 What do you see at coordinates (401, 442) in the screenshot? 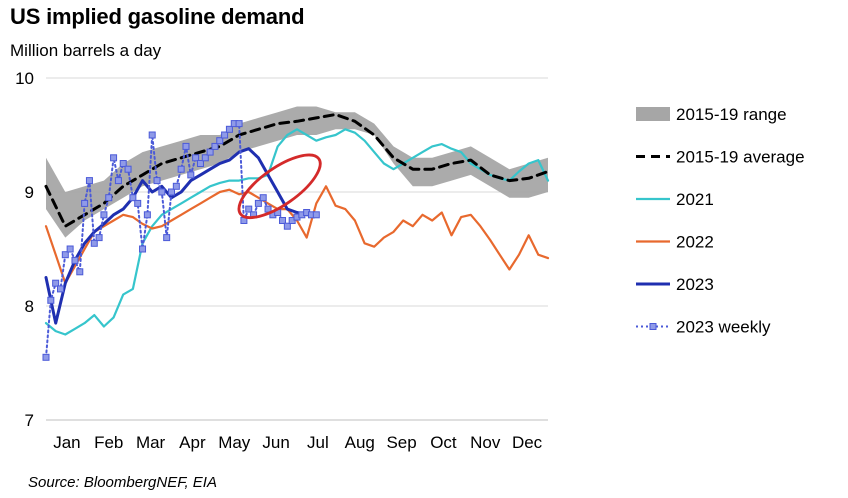
I see `x-tick-label: Sep` at bounding box center [401, 442].